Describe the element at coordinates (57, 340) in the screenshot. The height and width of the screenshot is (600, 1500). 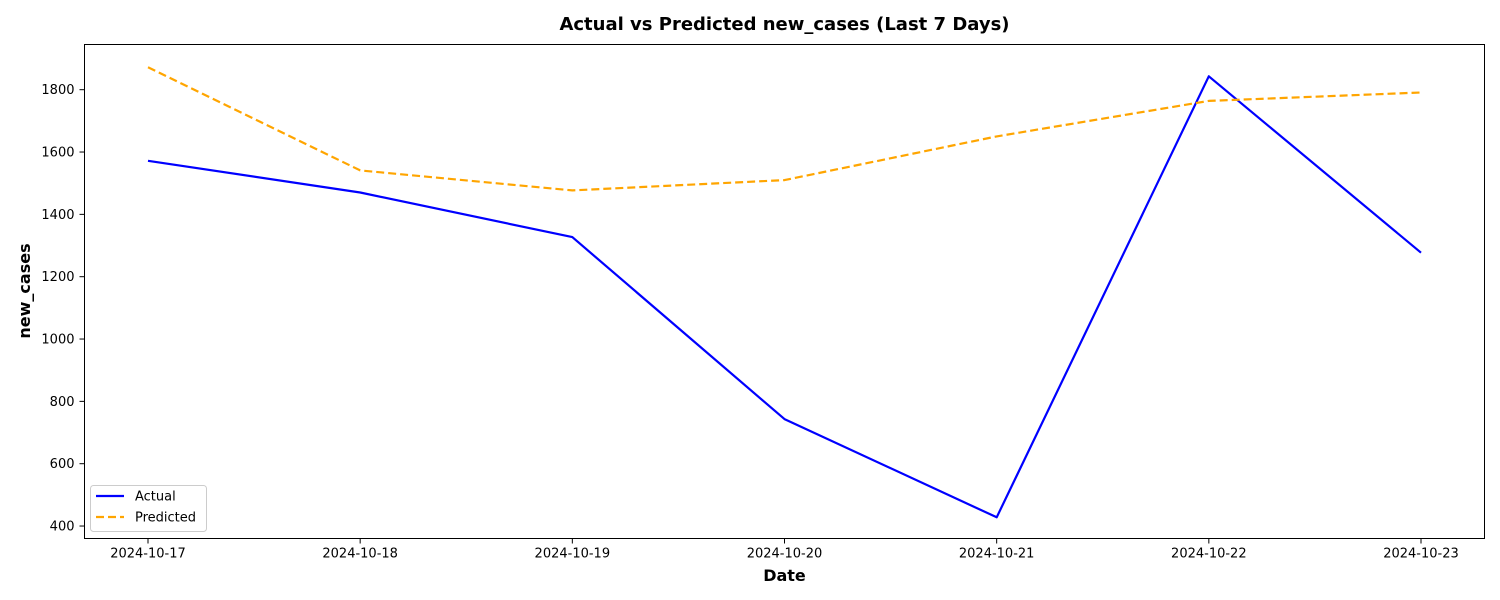
I see `y-tick-label: 1000` at that location.